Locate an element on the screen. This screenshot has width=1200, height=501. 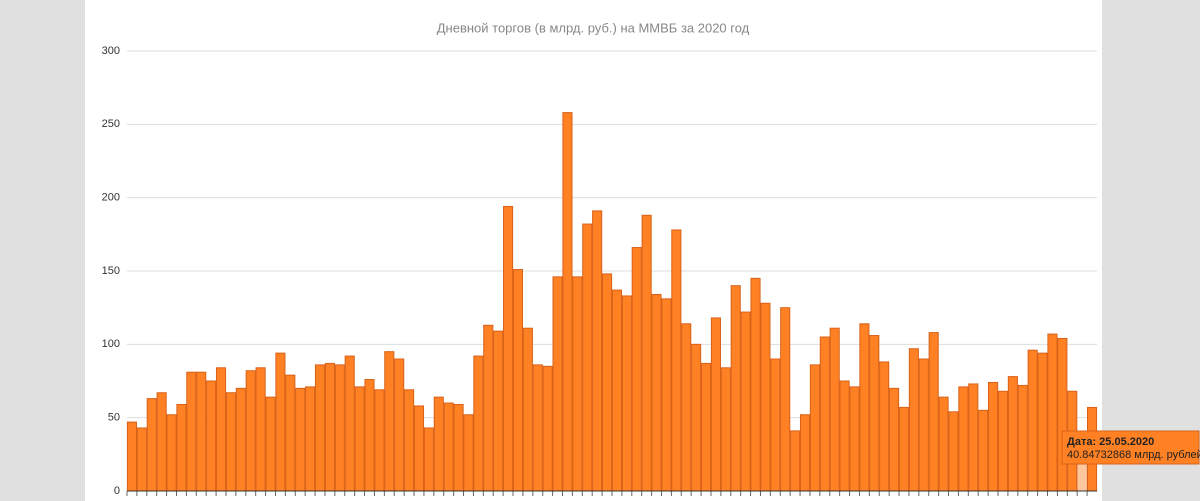
tooltip-title: Дата: 25.05.2020 is located at coordinates (1110, 442).